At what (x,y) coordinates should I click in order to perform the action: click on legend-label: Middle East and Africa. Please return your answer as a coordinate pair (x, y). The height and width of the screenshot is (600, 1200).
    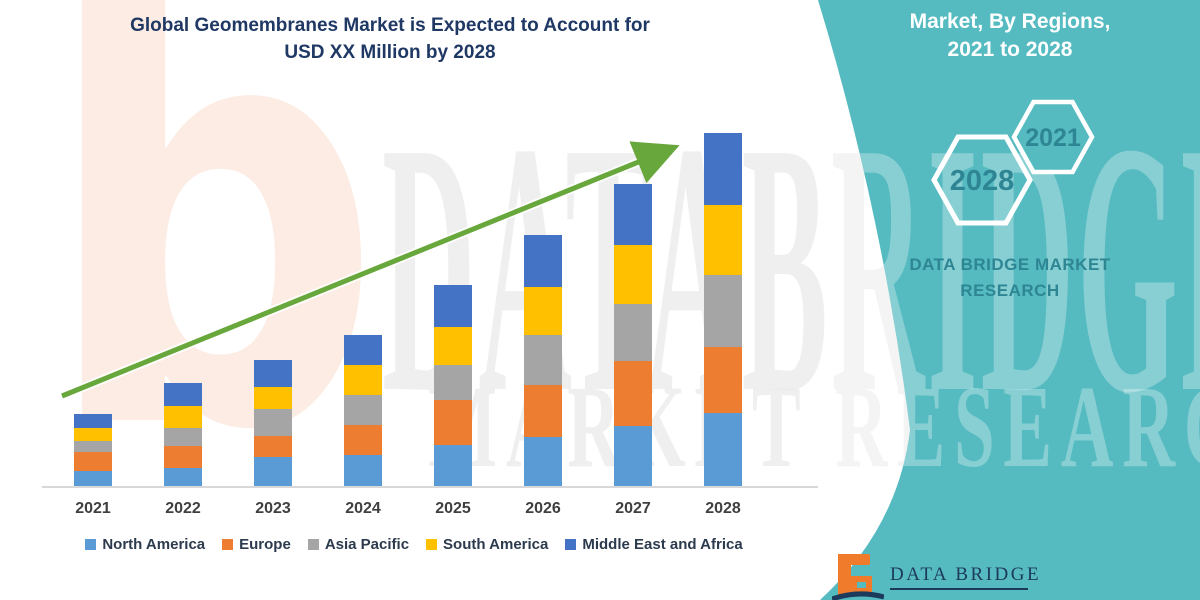
    Looking at the image, I should click on (662, 544).